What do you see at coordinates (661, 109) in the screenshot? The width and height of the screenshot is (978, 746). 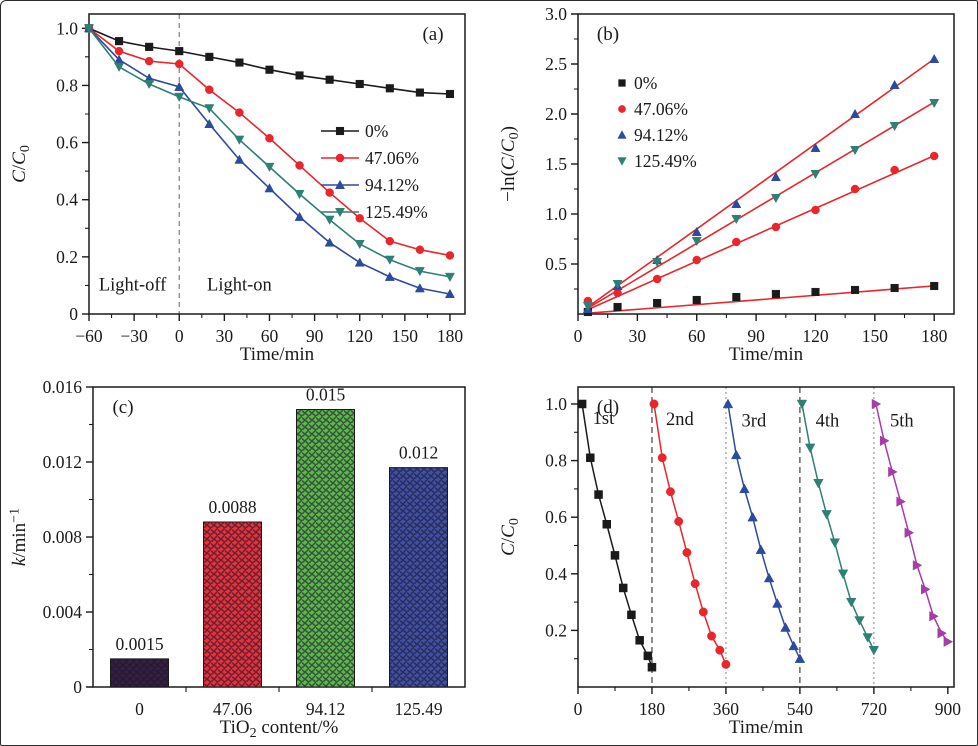 I see `legend-label: 47.06%` at bounding box center [661, 109].